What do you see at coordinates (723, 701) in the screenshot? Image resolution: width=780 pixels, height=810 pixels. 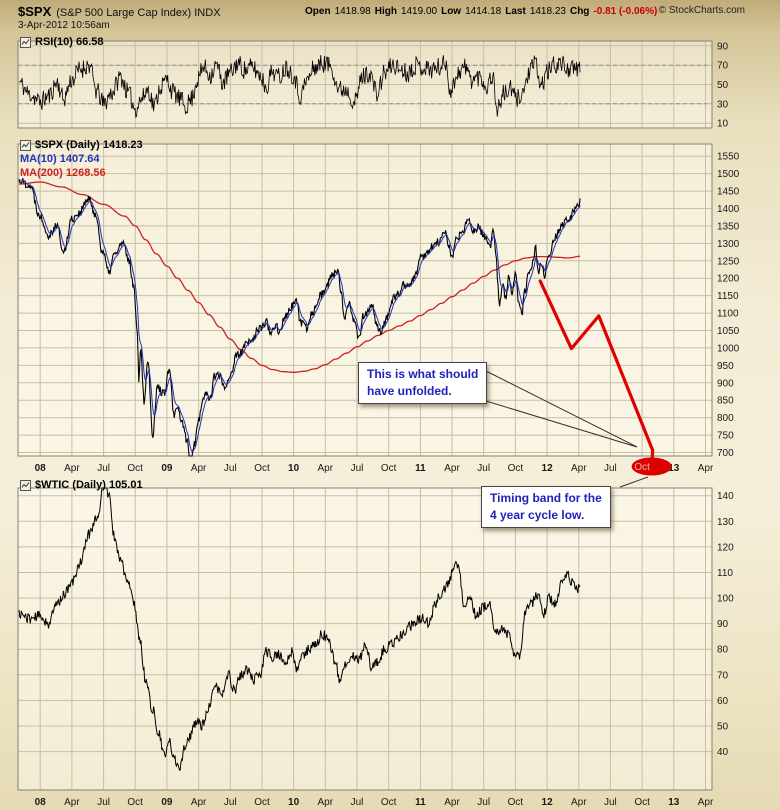 I see `svg-text: 60` at bounding box center [723, 701].